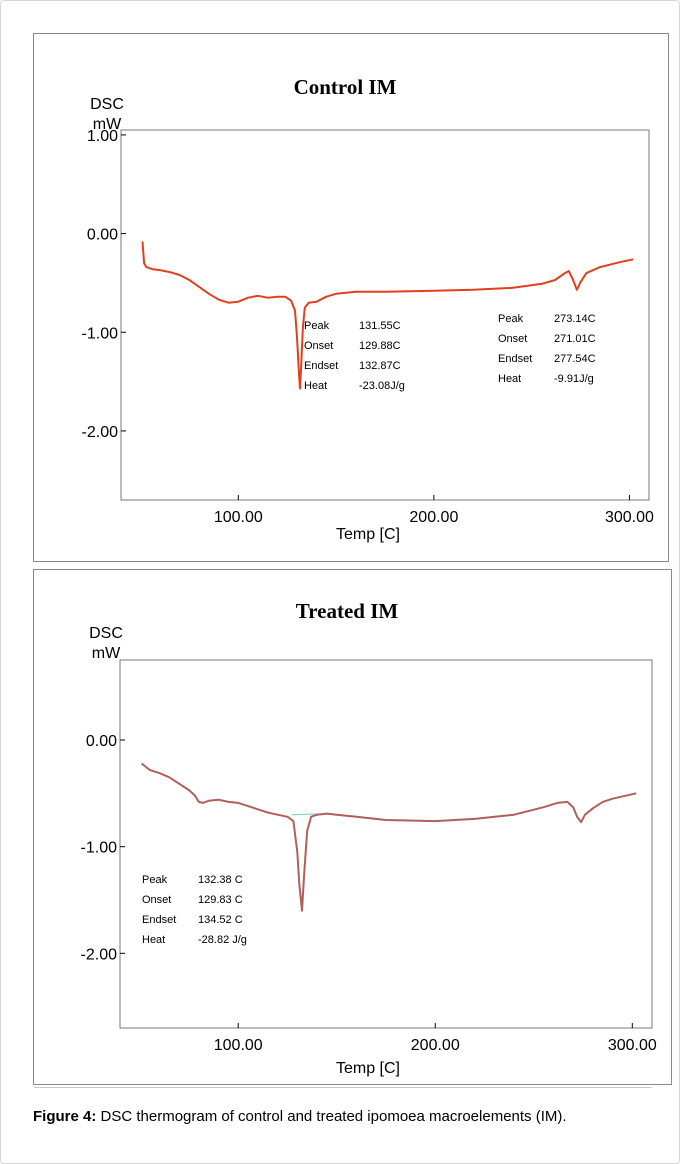  I want to click on annotation-value: 129.83 C, so click(220, 900).